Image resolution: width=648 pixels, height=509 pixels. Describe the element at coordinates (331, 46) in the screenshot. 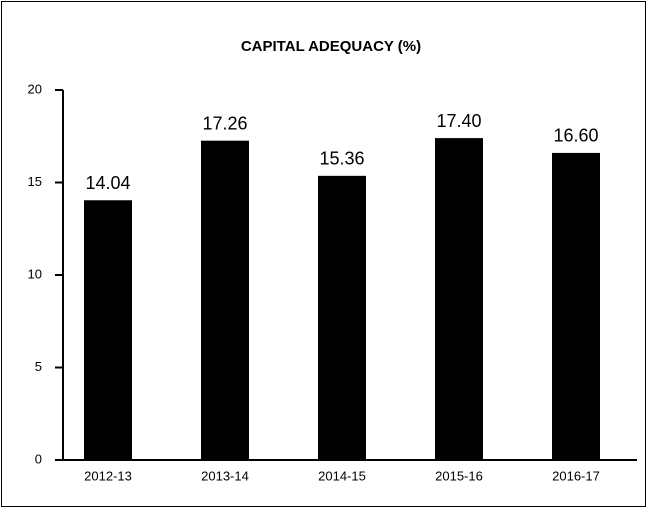

I see `chart-title: CAPITAL ADEQUACY (%)` at that location.